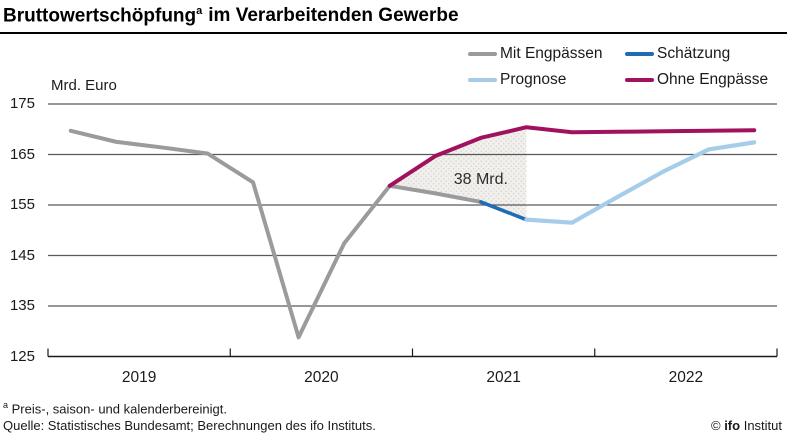 This screenshot has height=443, width=787. I want to click on gap-shaded-area, so click(458, 173).